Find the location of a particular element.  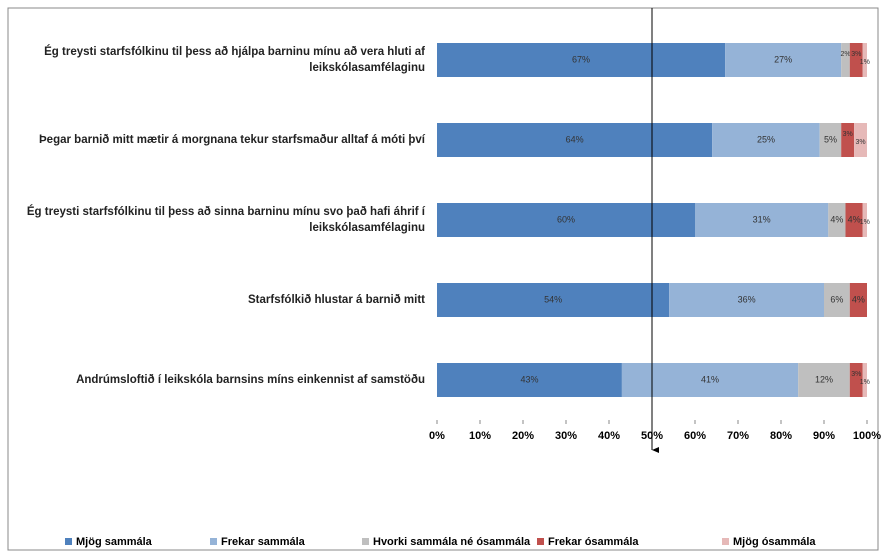

x-tick-label: 70% is located at coordinates (738, 436).